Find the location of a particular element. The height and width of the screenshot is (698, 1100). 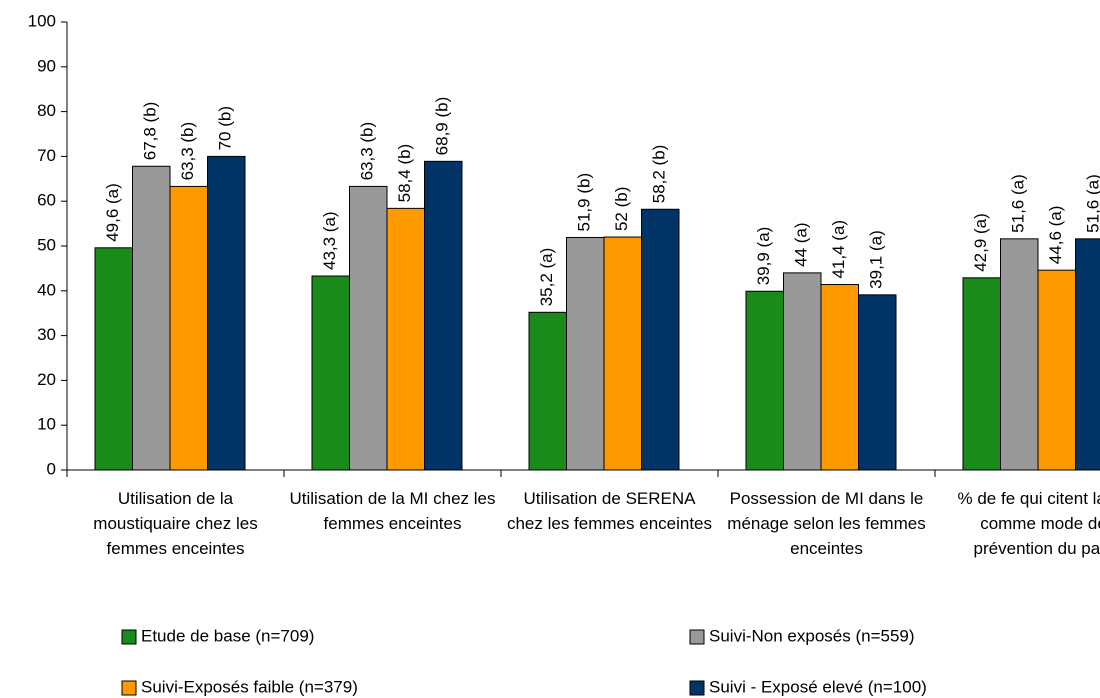

legend-label: Etude de base (n=709) is located at coordinates (227, 635).